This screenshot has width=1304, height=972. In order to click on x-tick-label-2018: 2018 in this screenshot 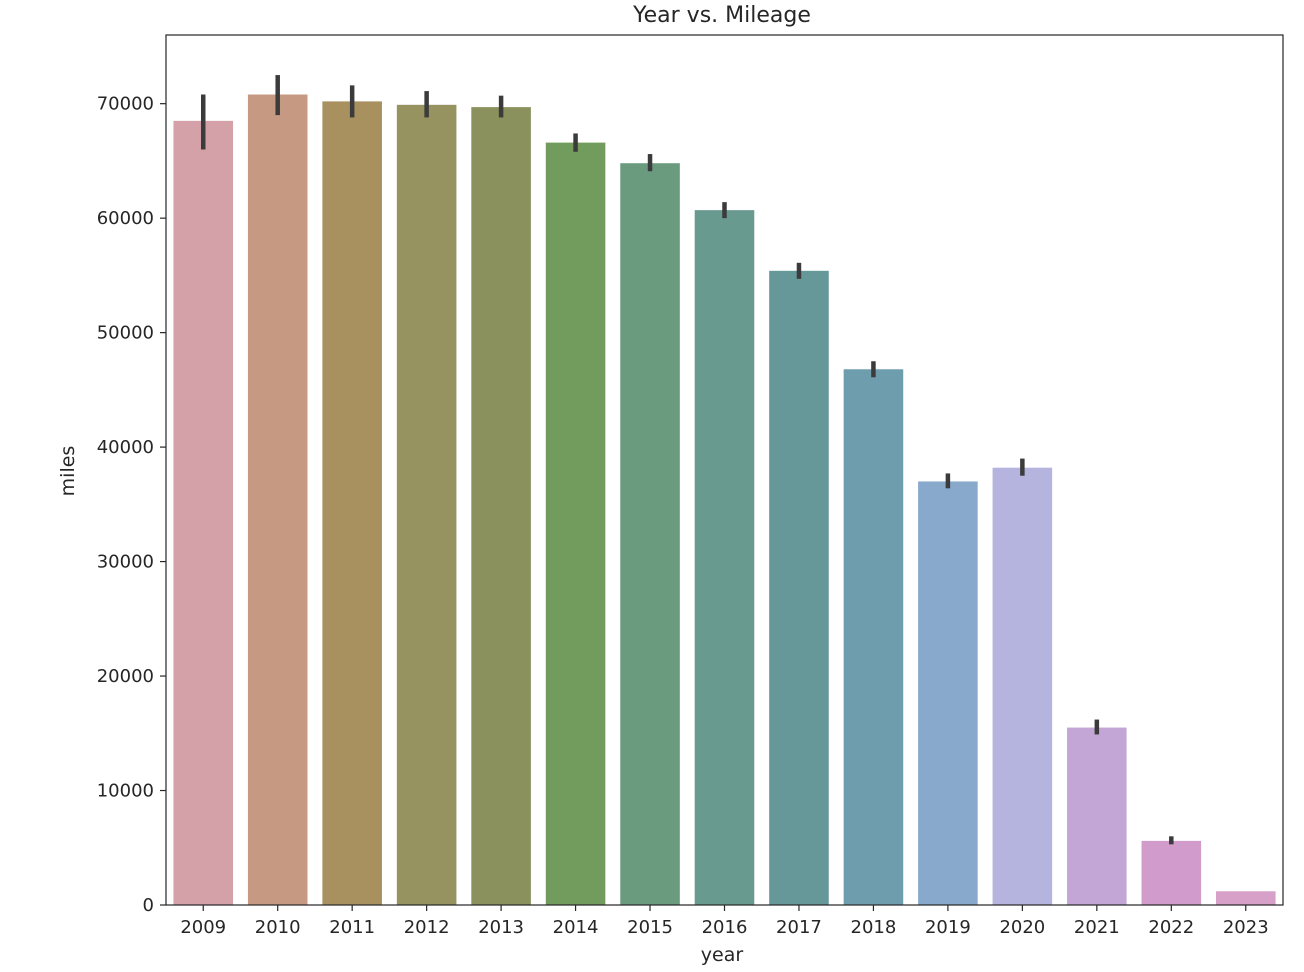, I will do `click(874, 927)`.